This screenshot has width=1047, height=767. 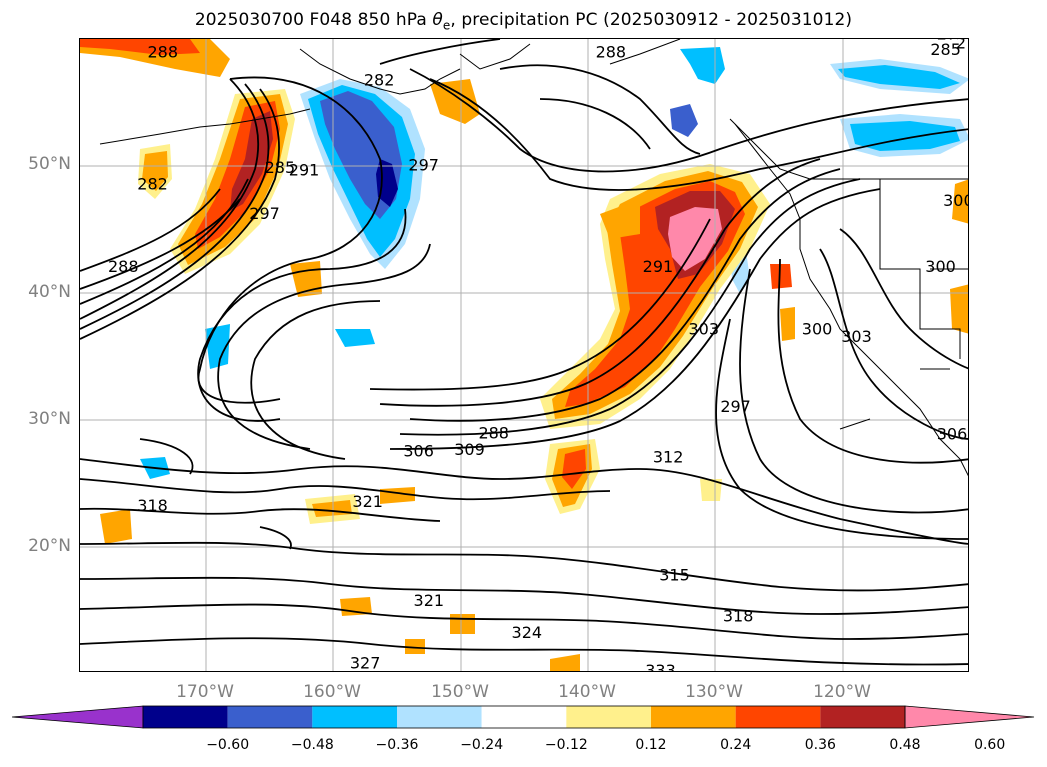 What do you see at coordinates (312, 745) in the screenshot?
I see `colorbar-tick-label: −0.48` at bounding box center [312, 745].